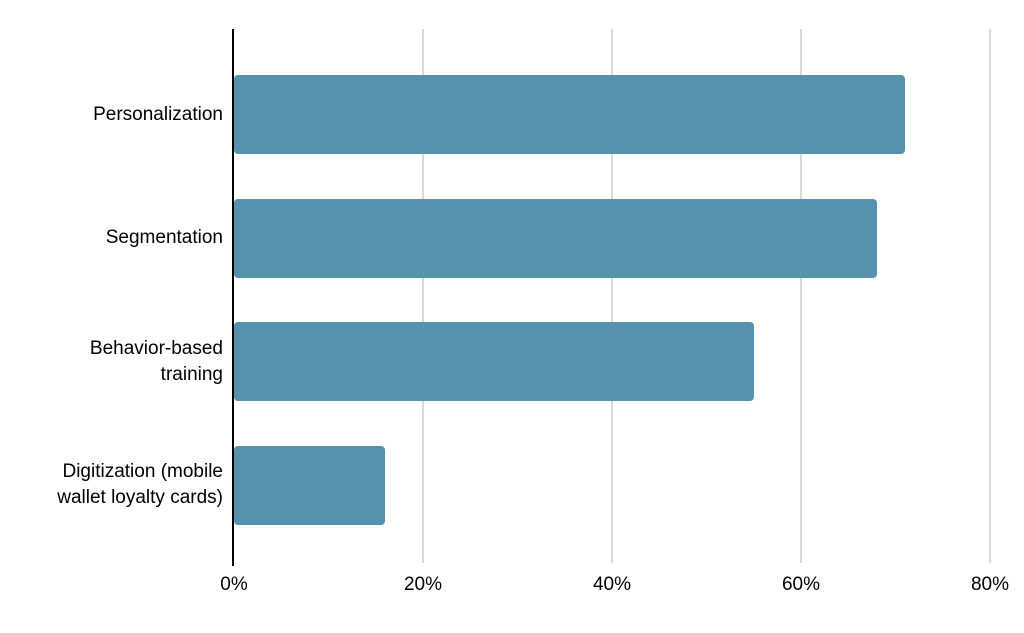 The height and width of the screenshot is (633, 1024). Describe the element at coordinates (612, 584) in the screenshot. I see `x-tick-label-40: 40%` at that location.